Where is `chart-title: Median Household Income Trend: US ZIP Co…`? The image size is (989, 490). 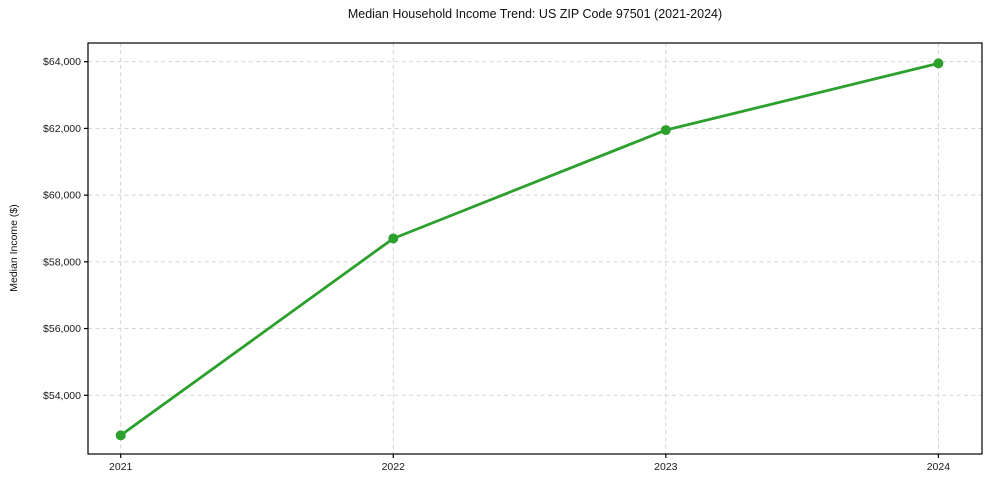
chart-title: Median Household Income Trend: US ZIP Co… is located at coordinates (535, 14).